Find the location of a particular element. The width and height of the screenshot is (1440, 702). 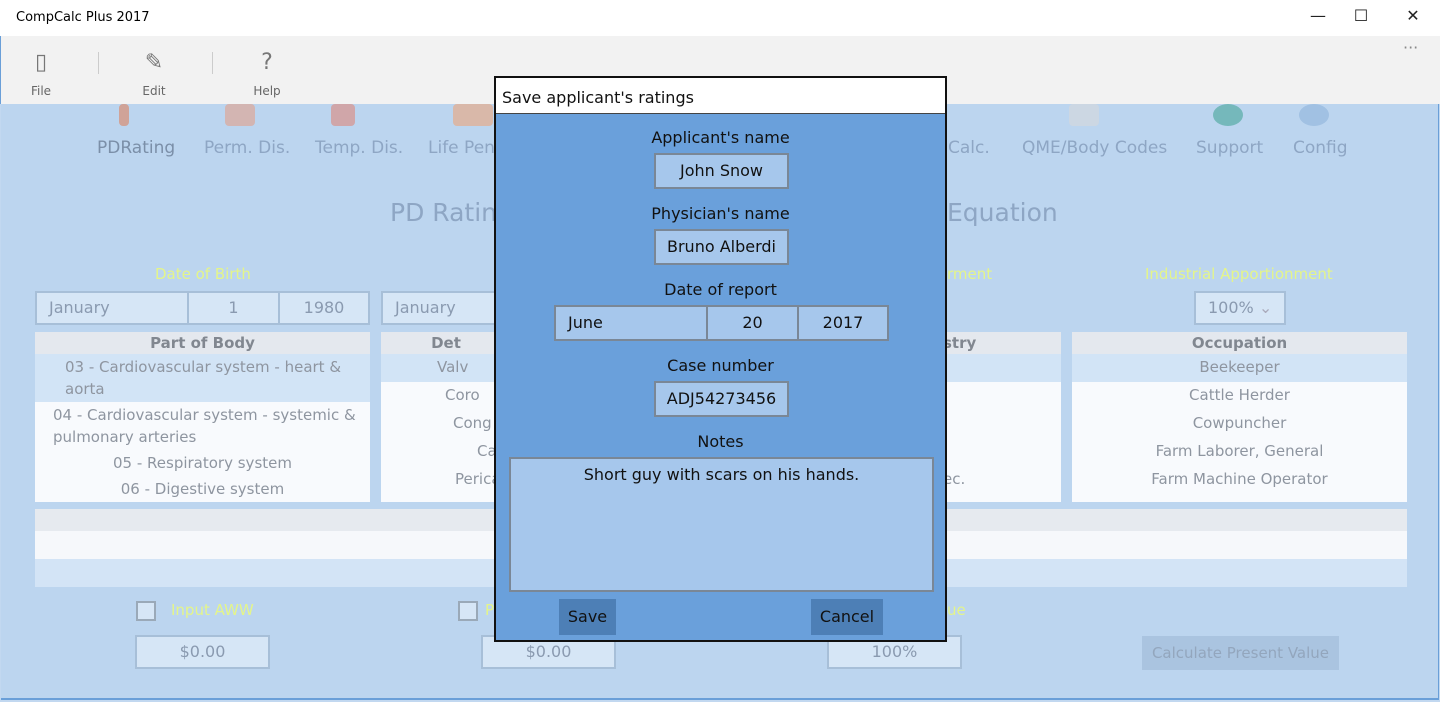

page-title-end: Equation is located at coordinates (1002, 212).